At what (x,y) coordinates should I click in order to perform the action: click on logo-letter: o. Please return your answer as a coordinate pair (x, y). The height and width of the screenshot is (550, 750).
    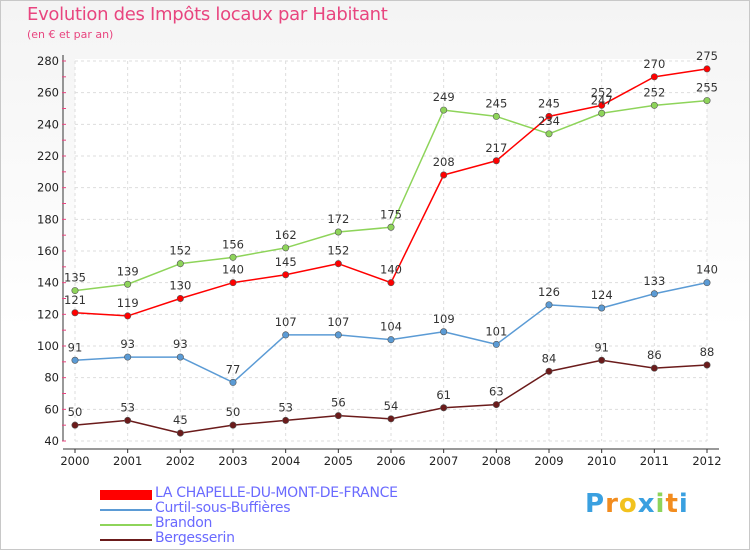
    Looking at the image, I should click on (628, 504).